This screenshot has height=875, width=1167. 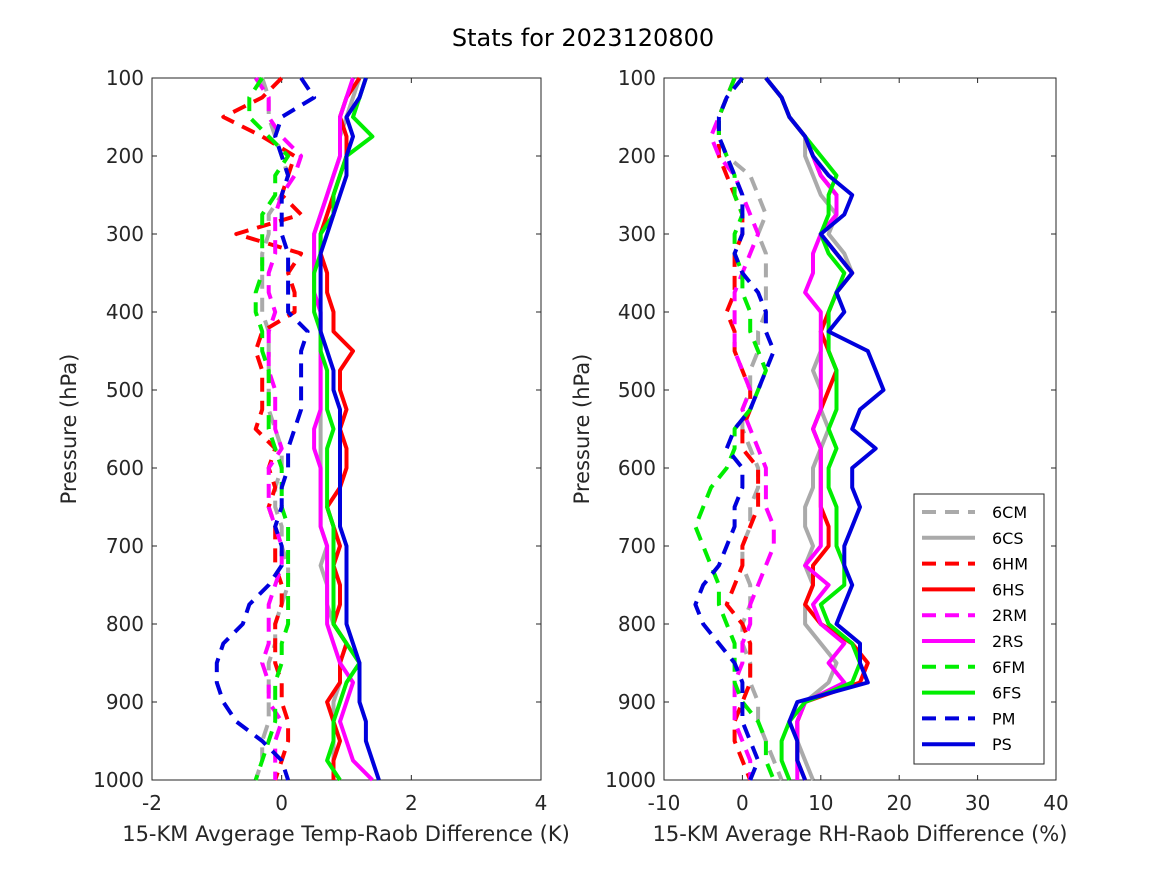 What do you see at coordinates (281, 803) in the screenshot?
I see `temp-x-tick-label: 0` at bounding box center [281, 803].